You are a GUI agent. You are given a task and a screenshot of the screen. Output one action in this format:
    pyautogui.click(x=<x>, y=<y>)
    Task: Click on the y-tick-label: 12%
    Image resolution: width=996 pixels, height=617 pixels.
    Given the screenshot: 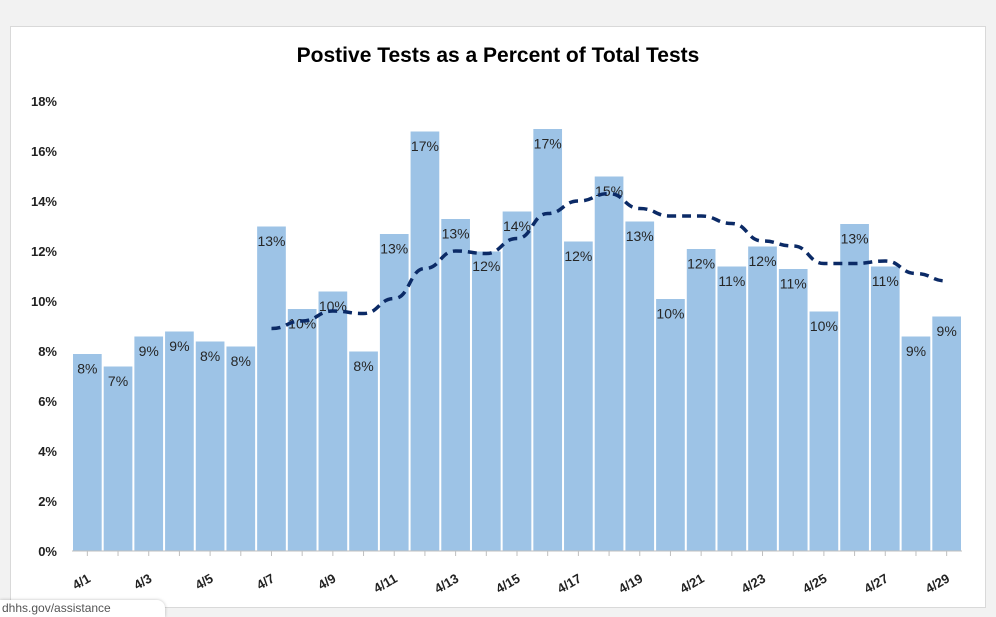 What is the action you would take?
    pyautogui.click(x=44, y=251)
    